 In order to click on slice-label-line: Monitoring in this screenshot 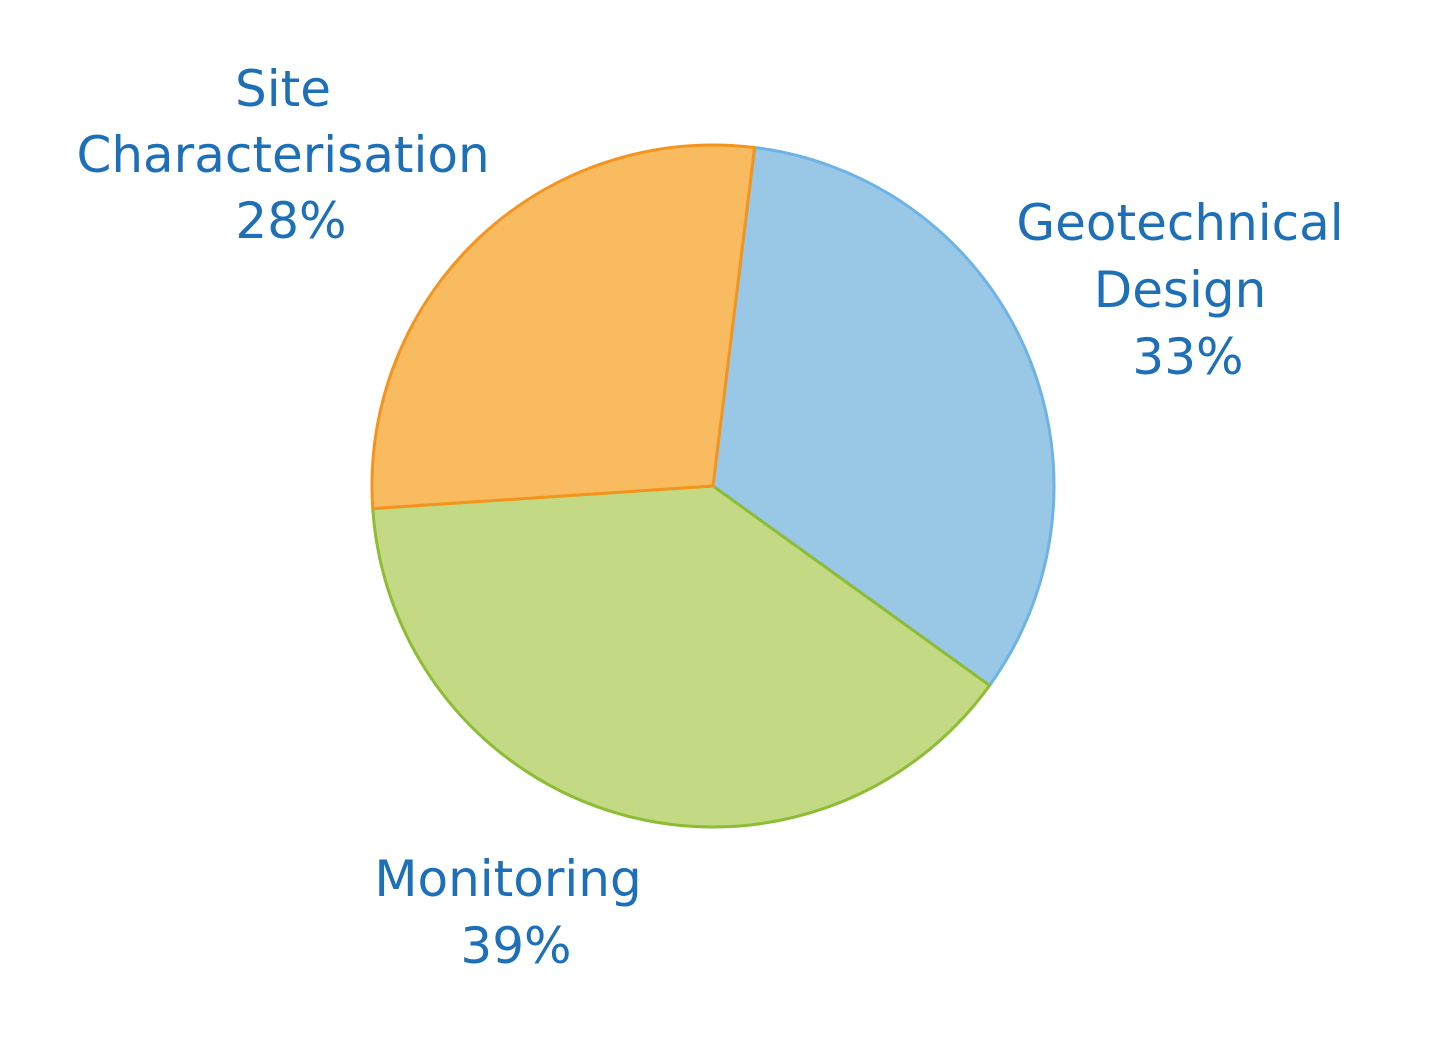, I will do `click(507, 879)`.